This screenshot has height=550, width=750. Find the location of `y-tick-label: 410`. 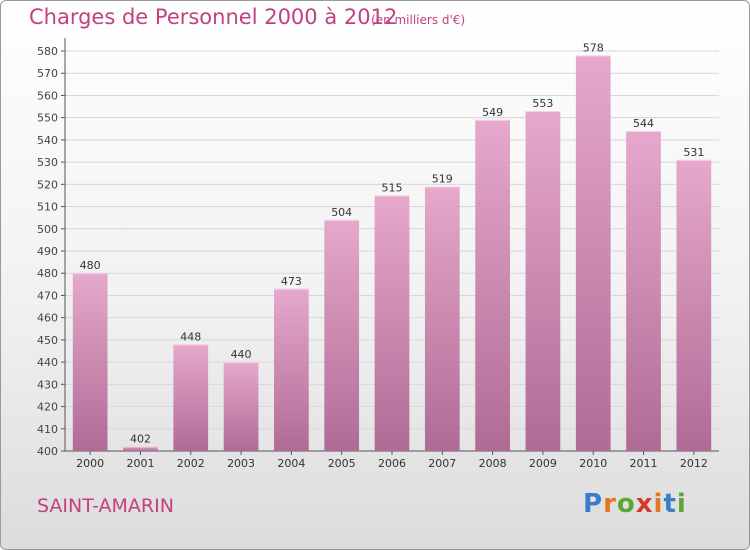

y-tick-label: 410 is located at coordinates (47, 429).